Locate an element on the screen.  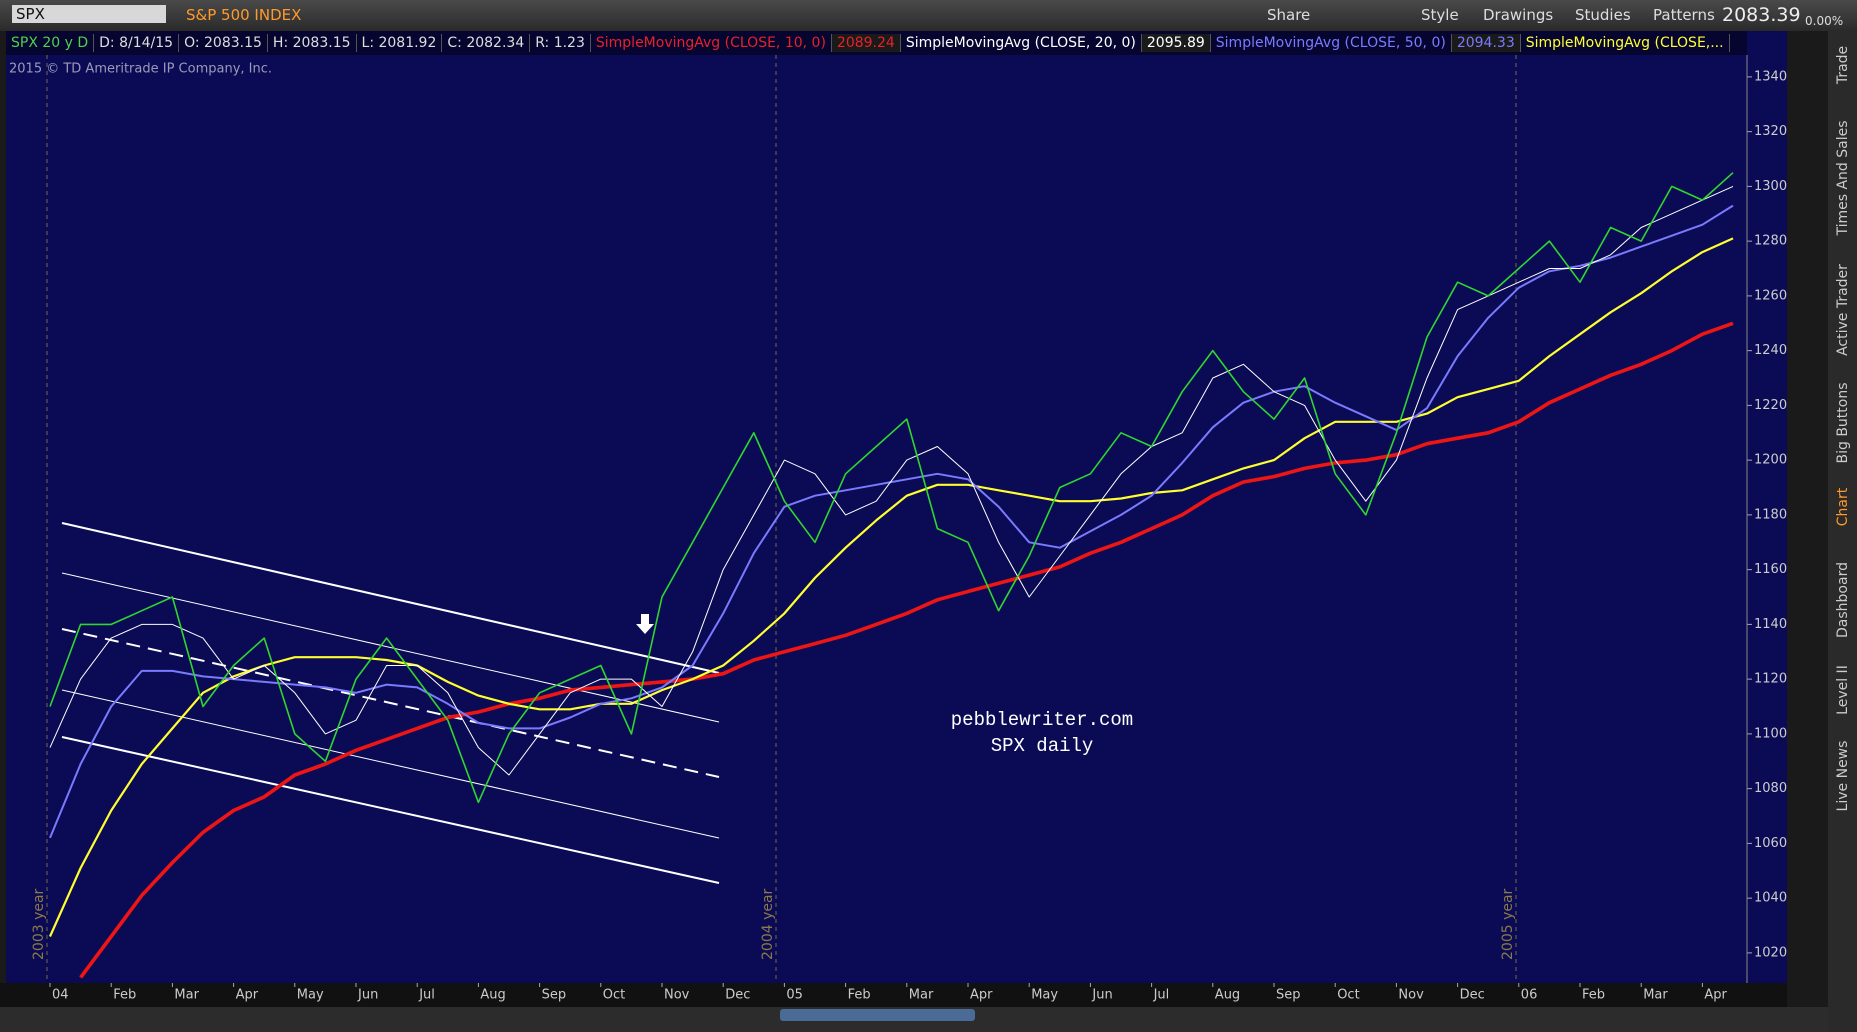
study-value: 2094.33 is located at coordinates (1486, 43).